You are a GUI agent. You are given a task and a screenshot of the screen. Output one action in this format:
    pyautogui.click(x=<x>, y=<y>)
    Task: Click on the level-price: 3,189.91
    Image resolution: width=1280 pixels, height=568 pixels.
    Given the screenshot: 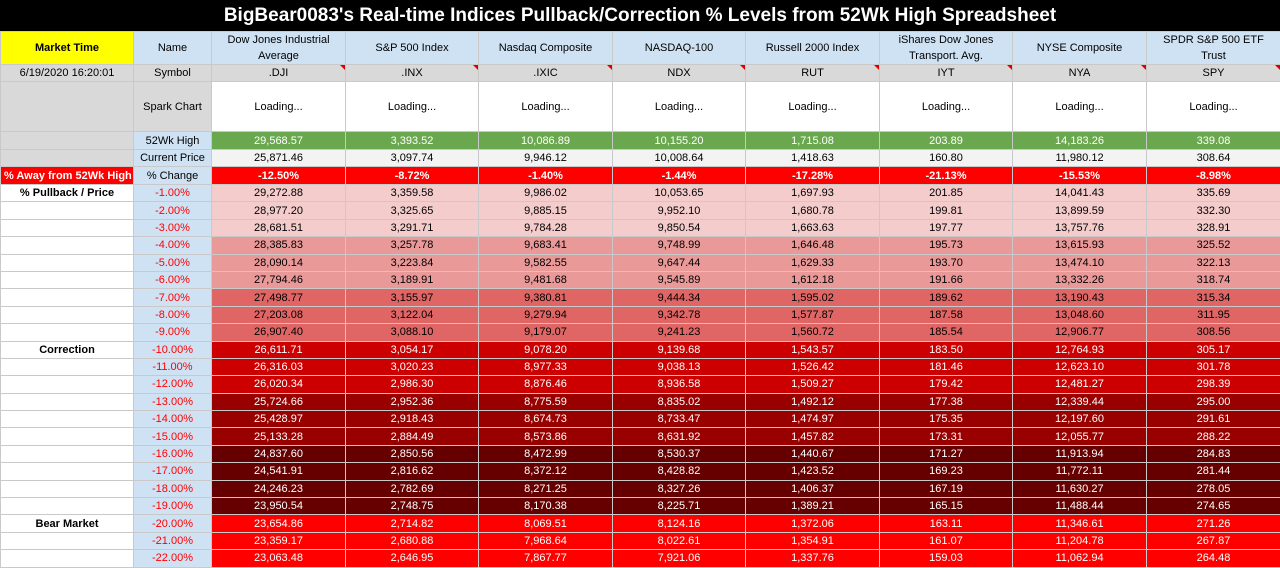 What is the action you would take?
    pyautogui.click(x=412, y=279)
    